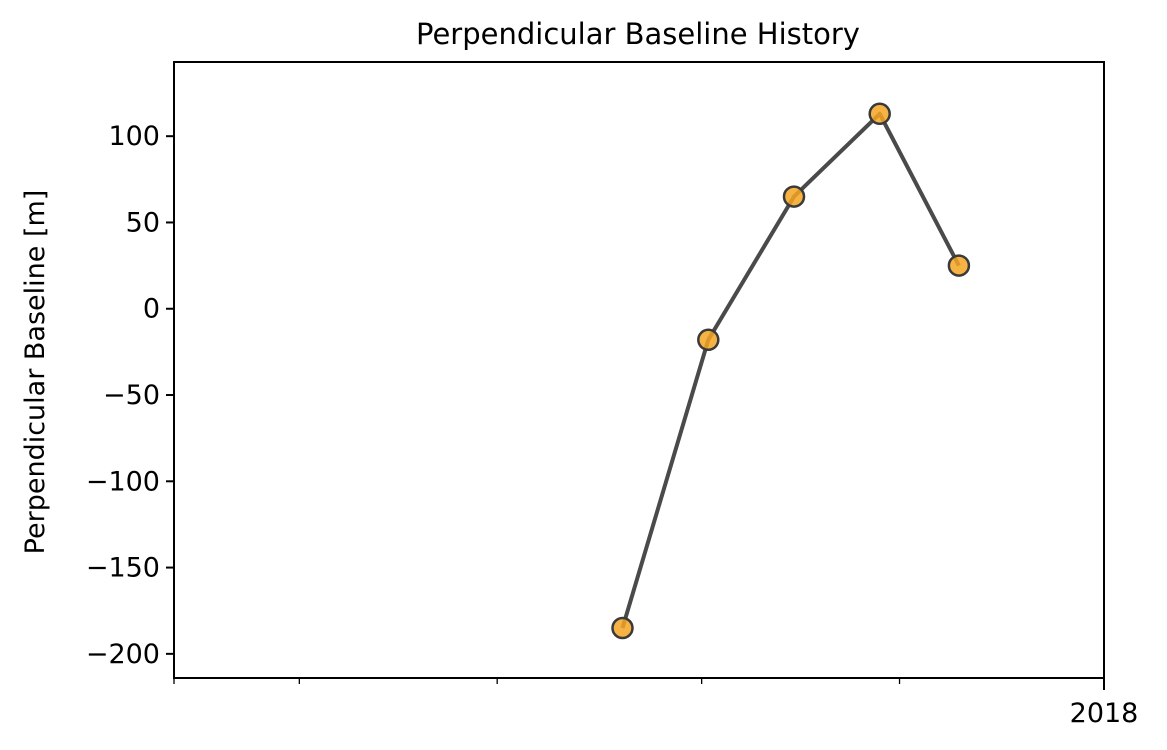 This screenshot has height=750, width=1167. I want to click on y-tick-label: 50, so click(143, 222).